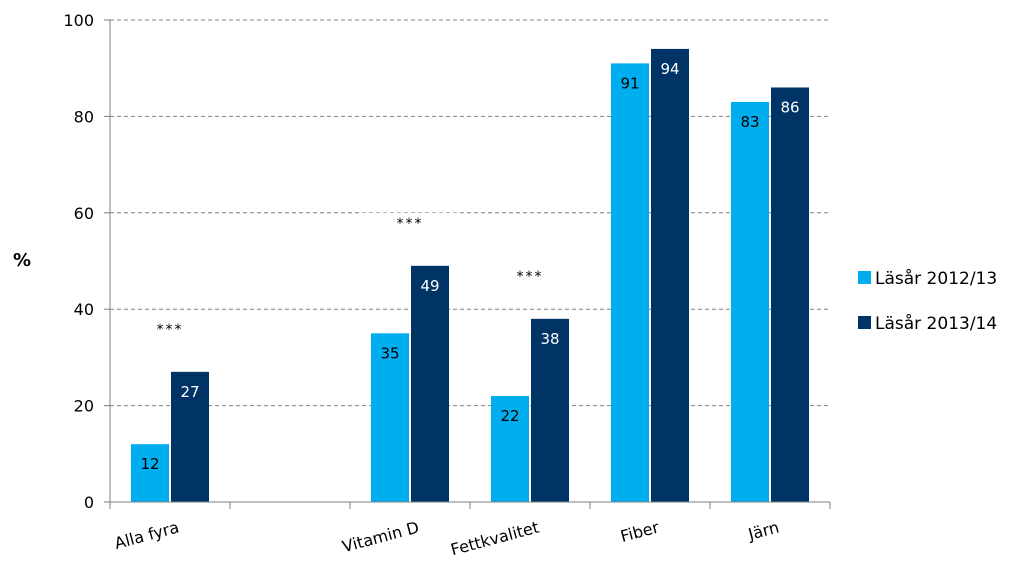  What do you see at coordinates (89, 502) in the screenshot?
I see `y-tick-label: 0` at bounding box center [89, 502].